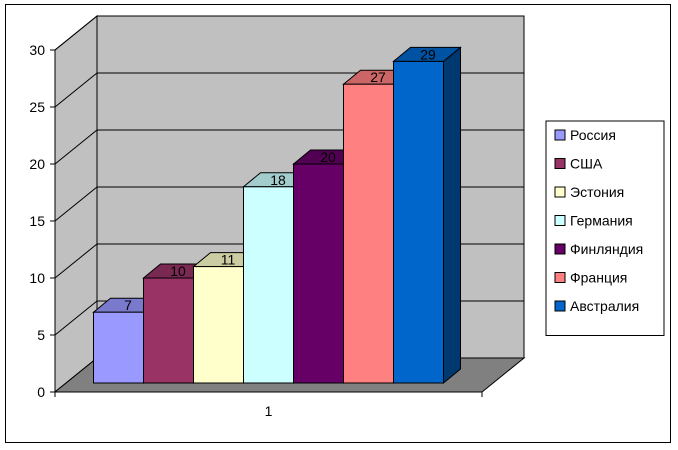 The width and height of the screenshot is (678, 450). I want to click on x-tick-label: 1, so click(269, 411).